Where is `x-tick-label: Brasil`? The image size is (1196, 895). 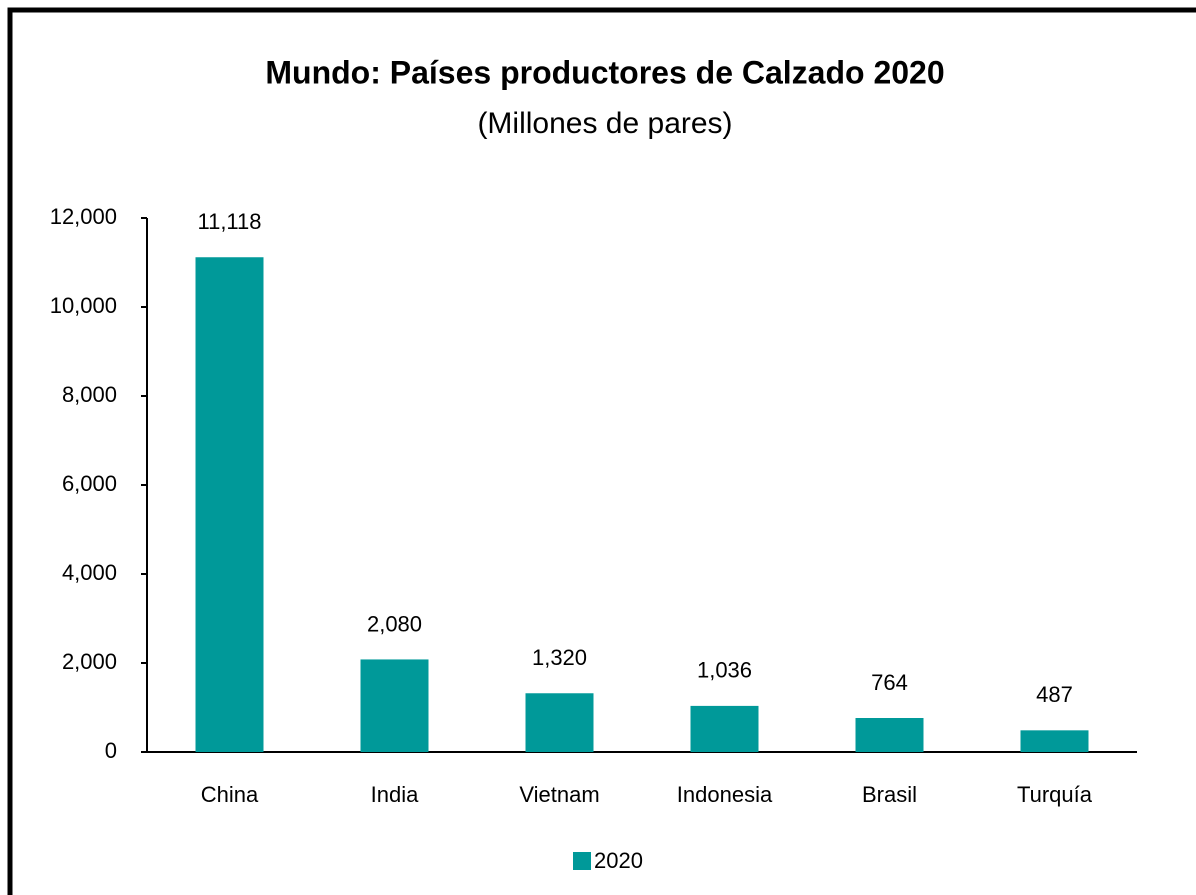
x-tick-label: Brasil is located at coordinates (889, 794).